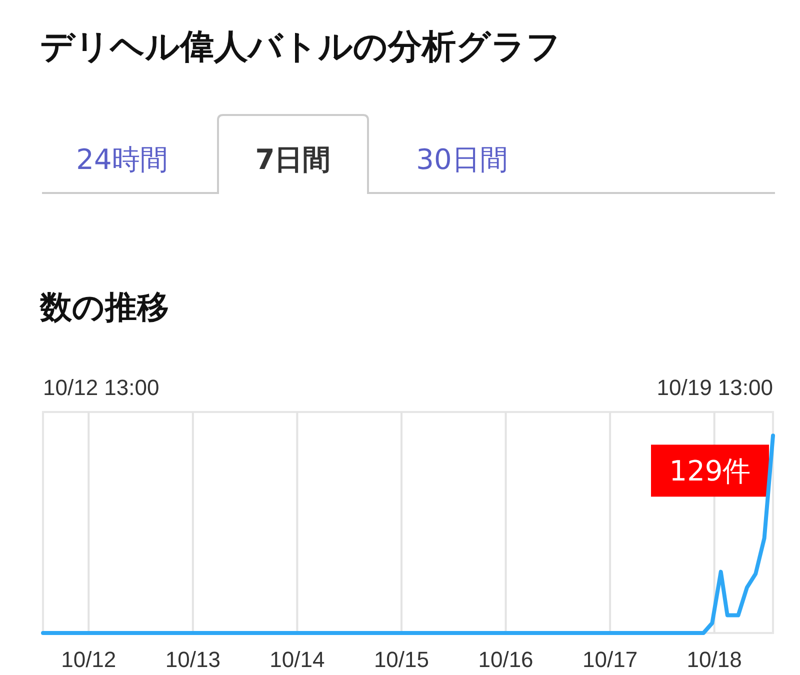 This screenshot has width=800, height=675. Describe the element at coordinates (714, 659) in the screenshot. I see `x-tick-label: 10/18` at that location.